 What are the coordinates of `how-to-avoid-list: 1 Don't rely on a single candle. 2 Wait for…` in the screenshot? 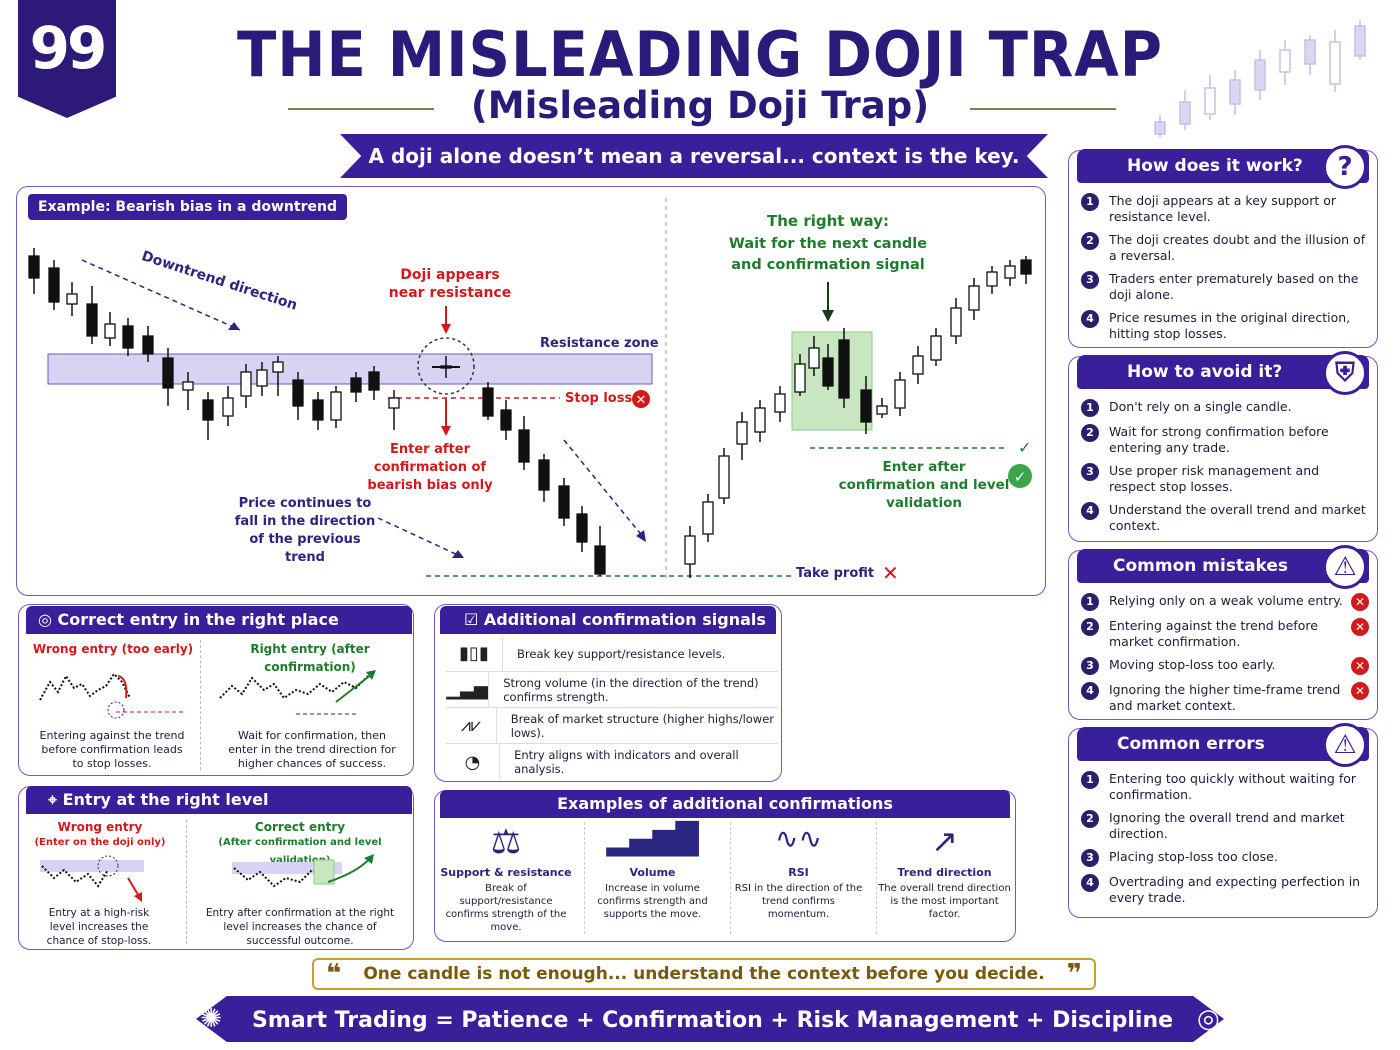 It's located at (1225, 470).